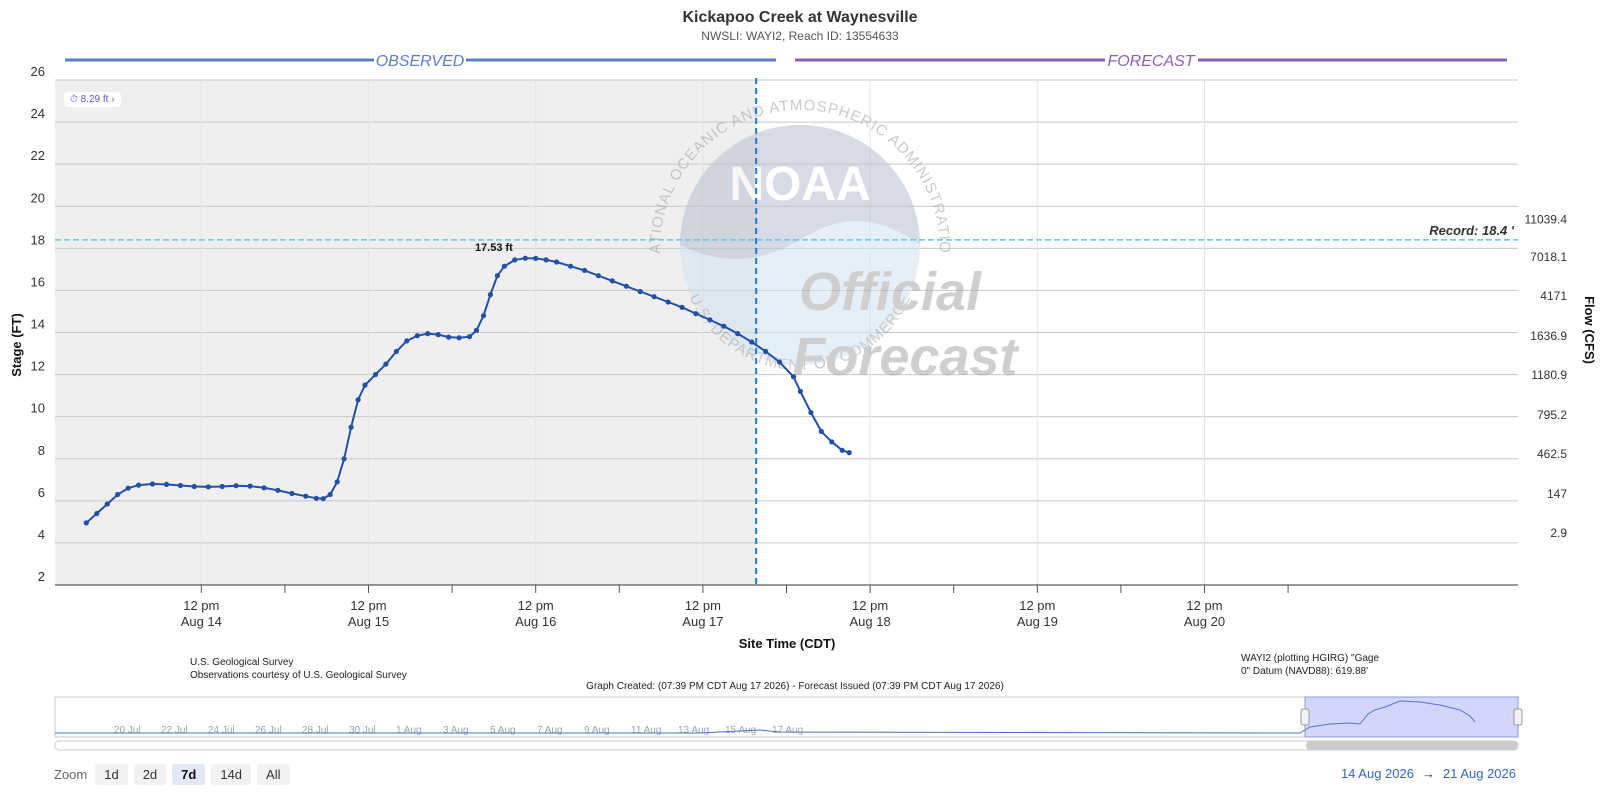 This screenshot has width=1600, height=800. I want to click on range-from: 14 Aug 2026, so click(1377, 773).